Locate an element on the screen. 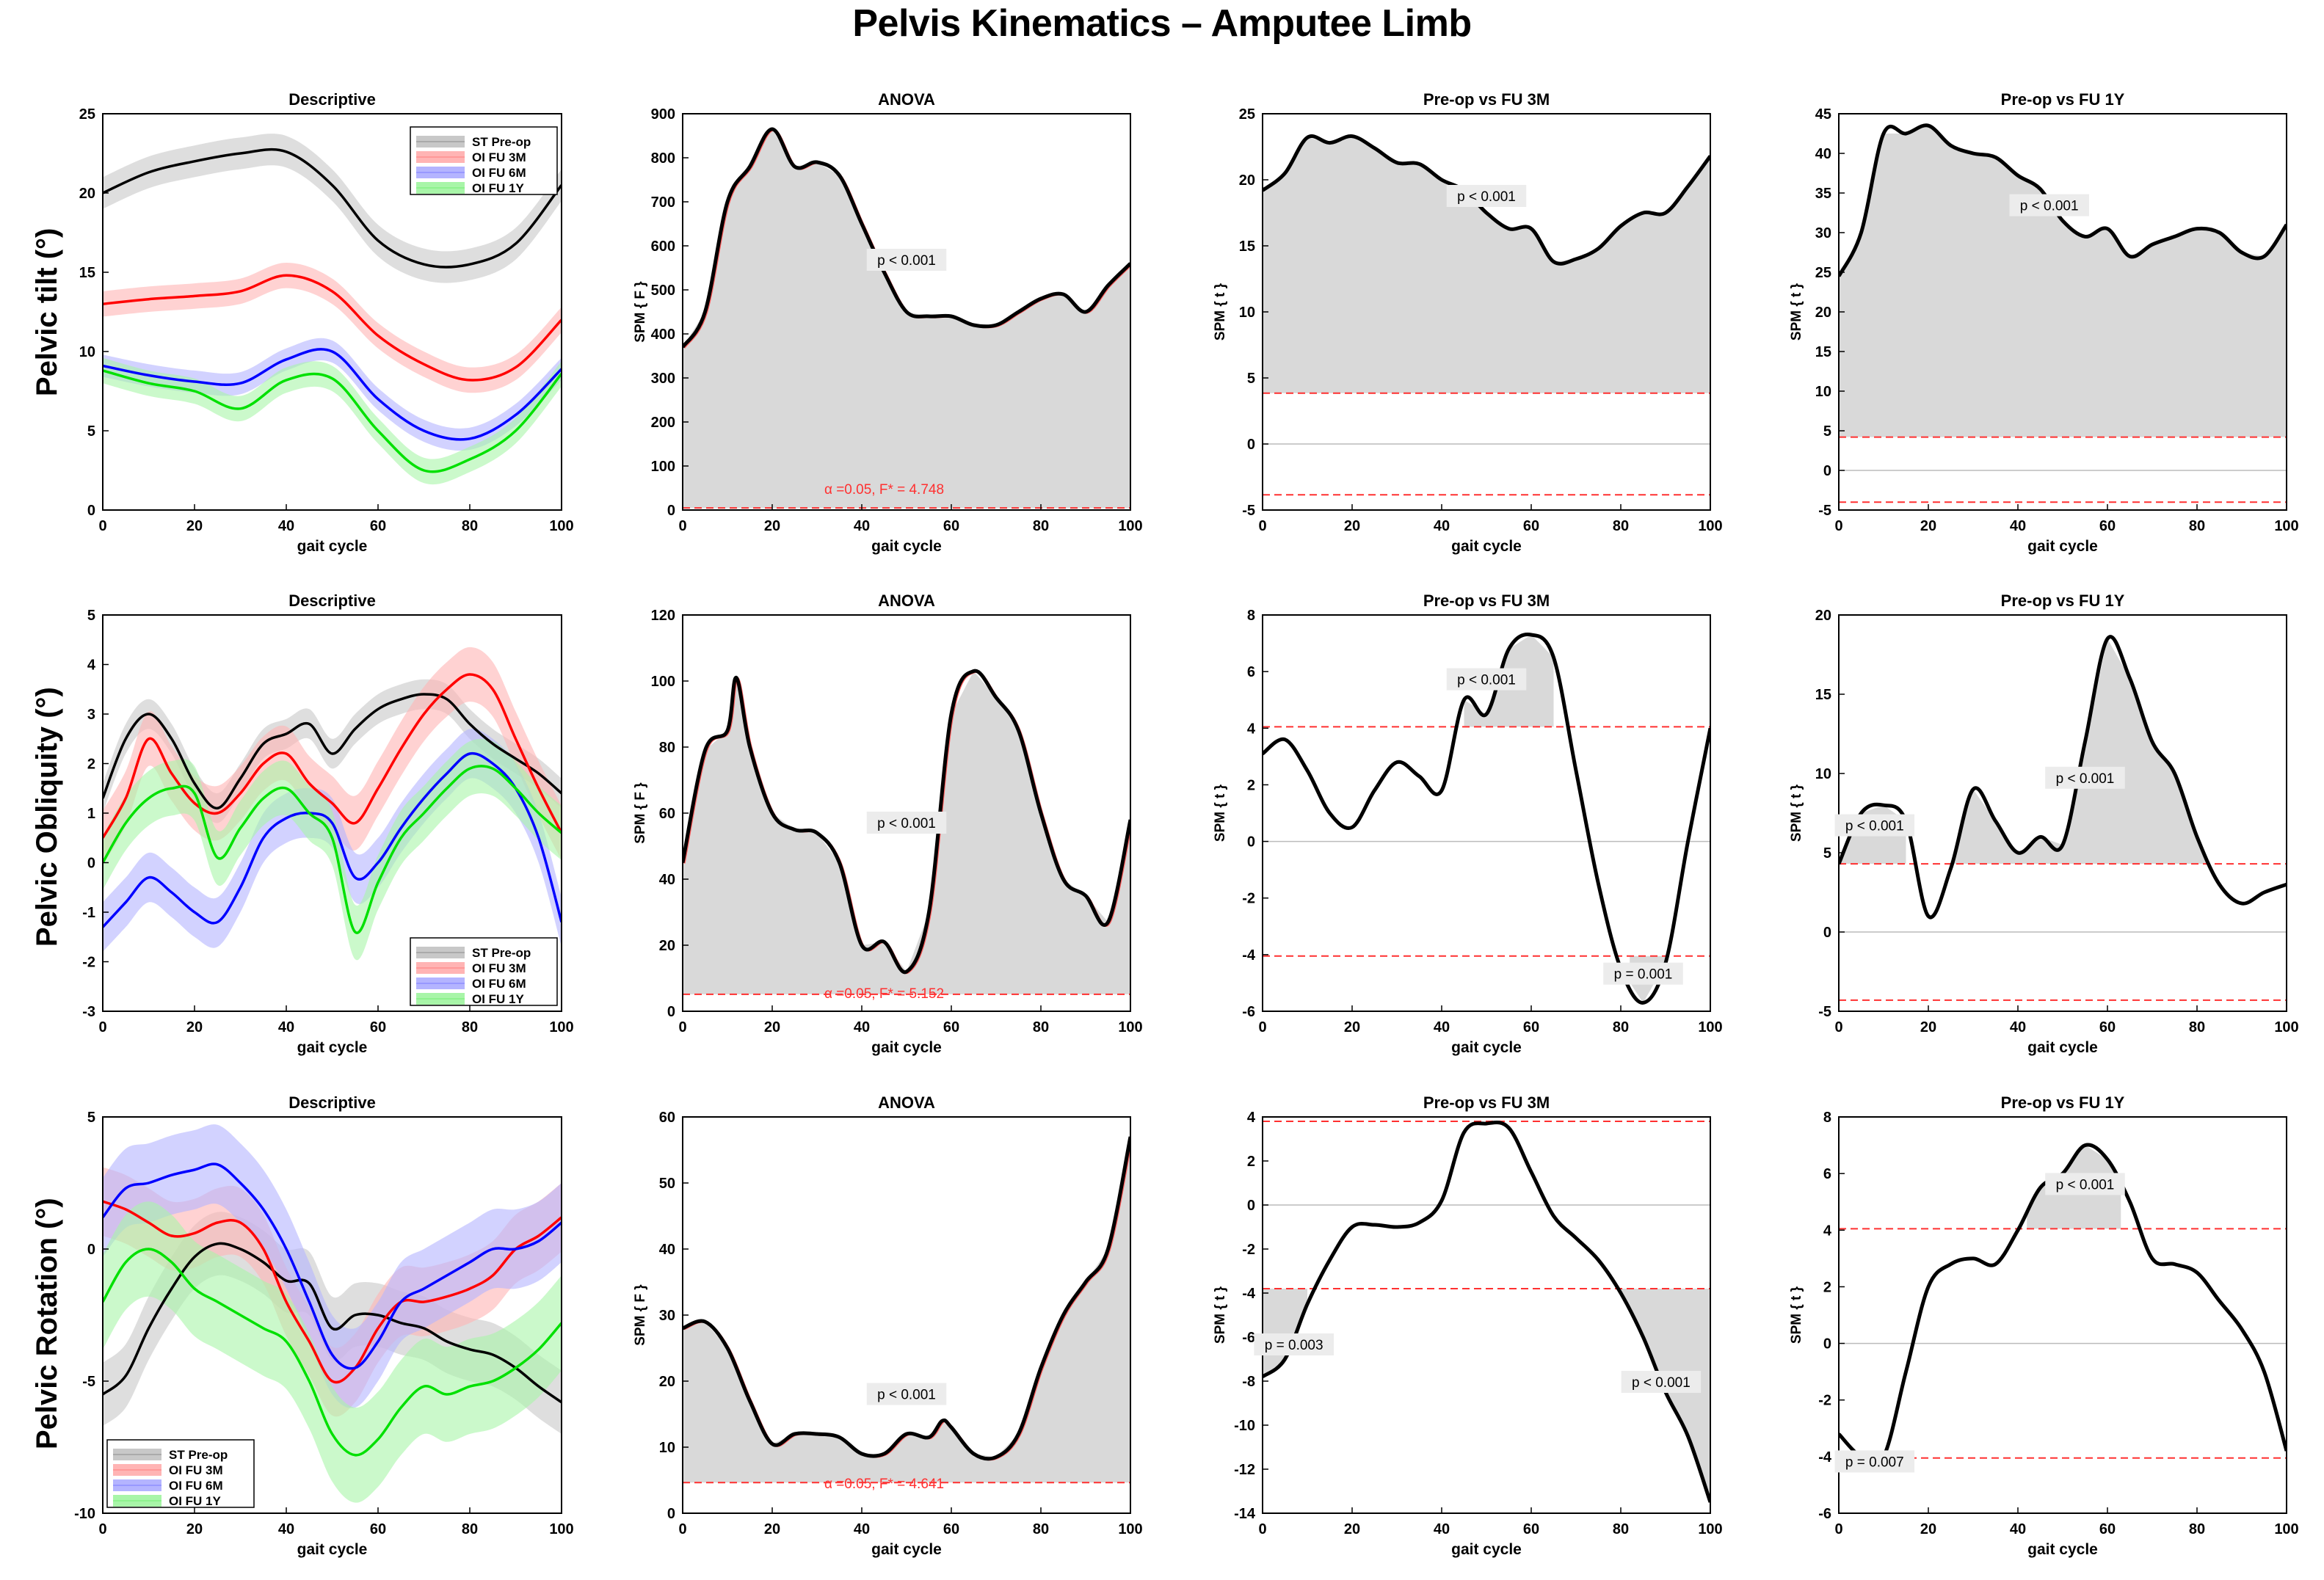 This screenshot has height=1580, width=2324. band-st-pre-op is located at coordinates (332, 751).